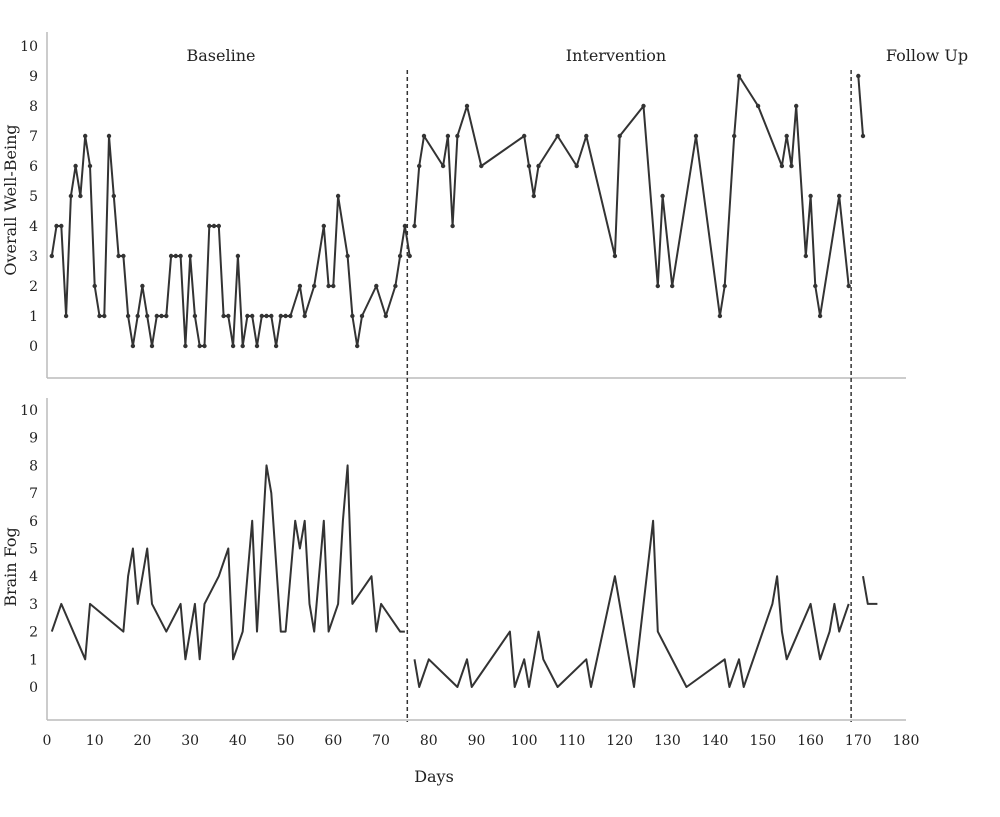  I want to click on phase-labels: Baseline Intervention Follow Up, so click(578, 55).